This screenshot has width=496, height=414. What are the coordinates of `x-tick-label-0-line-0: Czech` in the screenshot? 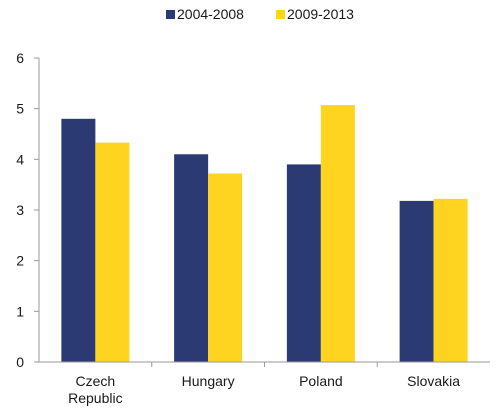 It's located at (96, 381).